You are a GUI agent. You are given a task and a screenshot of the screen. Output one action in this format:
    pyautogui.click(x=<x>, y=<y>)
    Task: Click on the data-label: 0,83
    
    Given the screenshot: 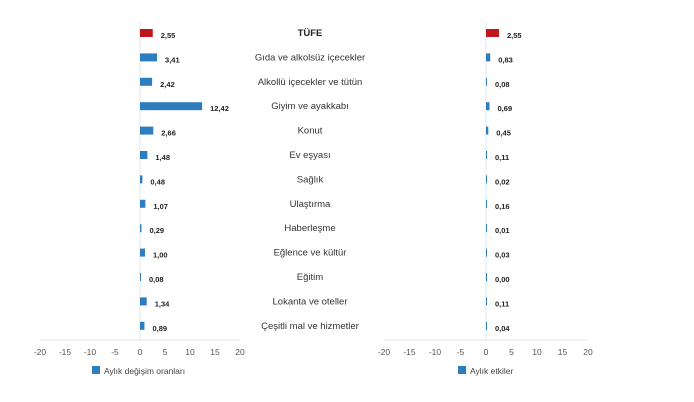 What is the action you would take?
    pyautogui.click(x=505, y=59)
    